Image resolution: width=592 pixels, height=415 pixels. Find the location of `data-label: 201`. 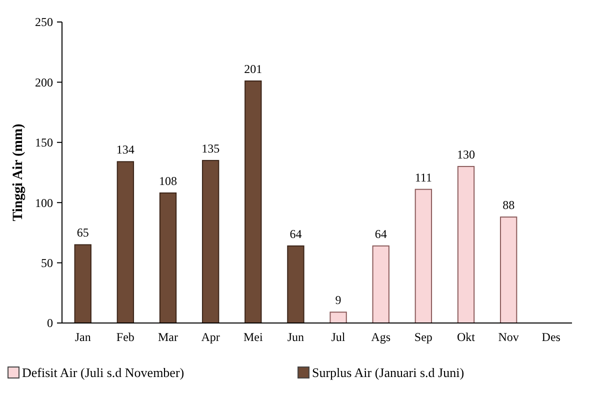

data-label: 201 is located at coordinates (253, 69).